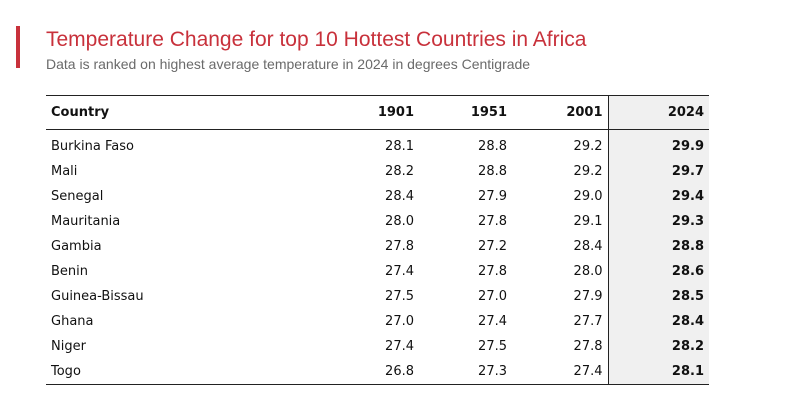  Describe the element at coordinates (658, 271) in the screenshot. I see `value-2024-cell: 28.6` at that location.